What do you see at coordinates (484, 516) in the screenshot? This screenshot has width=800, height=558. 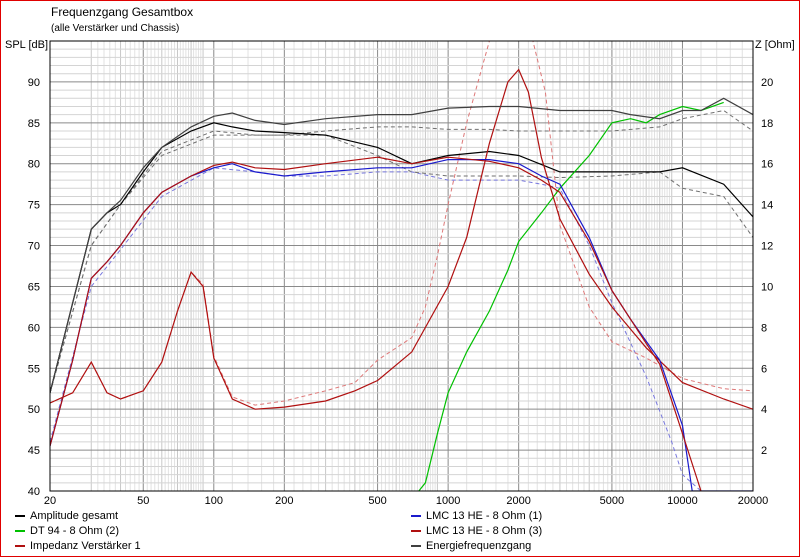 I see `legend-label: LMC 13 HE - 8 Ohm (1)` at bounding box center [484, 516].